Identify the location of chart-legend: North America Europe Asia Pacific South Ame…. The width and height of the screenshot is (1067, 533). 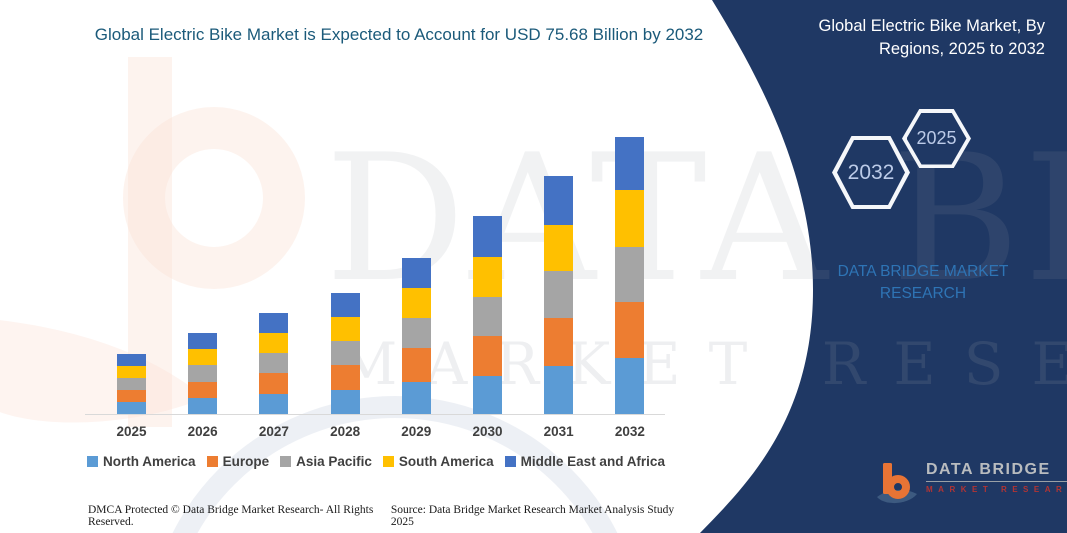
(376, 461).